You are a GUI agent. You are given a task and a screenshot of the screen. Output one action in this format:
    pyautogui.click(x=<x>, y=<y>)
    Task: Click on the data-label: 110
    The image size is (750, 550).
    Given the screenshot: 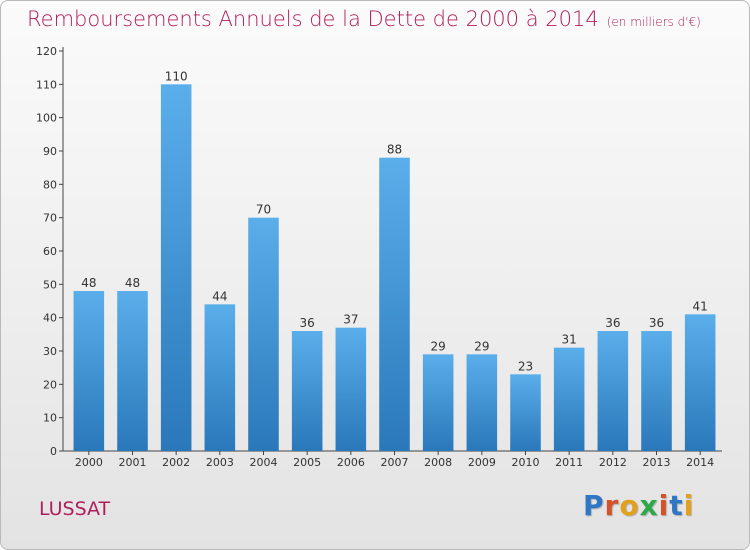 What is the action you would take?
    pyautogui.click(x=176, y=76)
    